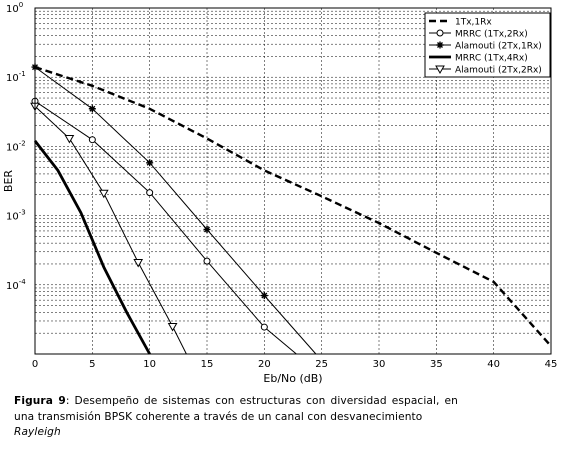 The width and height of the screenshot is (562, 452). Describe the element at coordinates (436, 364) in the screenshot. I see `x-tick-label: 35` at that location.